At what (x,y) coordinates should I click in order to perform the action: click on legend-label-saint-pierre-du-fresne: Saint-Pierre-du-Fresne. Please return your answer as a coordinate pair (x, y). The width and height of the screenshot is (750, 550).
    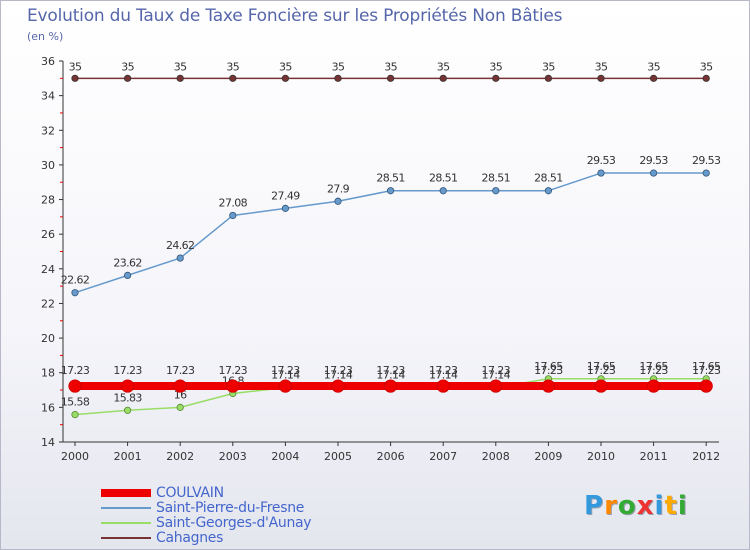
    Looking at the image, I should click on (230, 507).